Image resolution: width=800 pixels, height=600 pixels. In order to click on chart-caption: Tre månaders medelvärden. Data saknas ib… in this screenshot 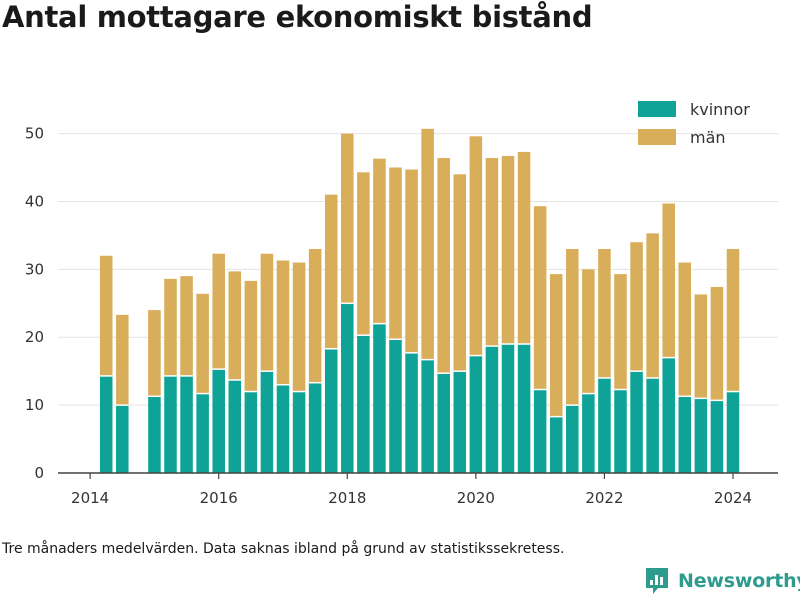, I will do `click(283, 549)`.